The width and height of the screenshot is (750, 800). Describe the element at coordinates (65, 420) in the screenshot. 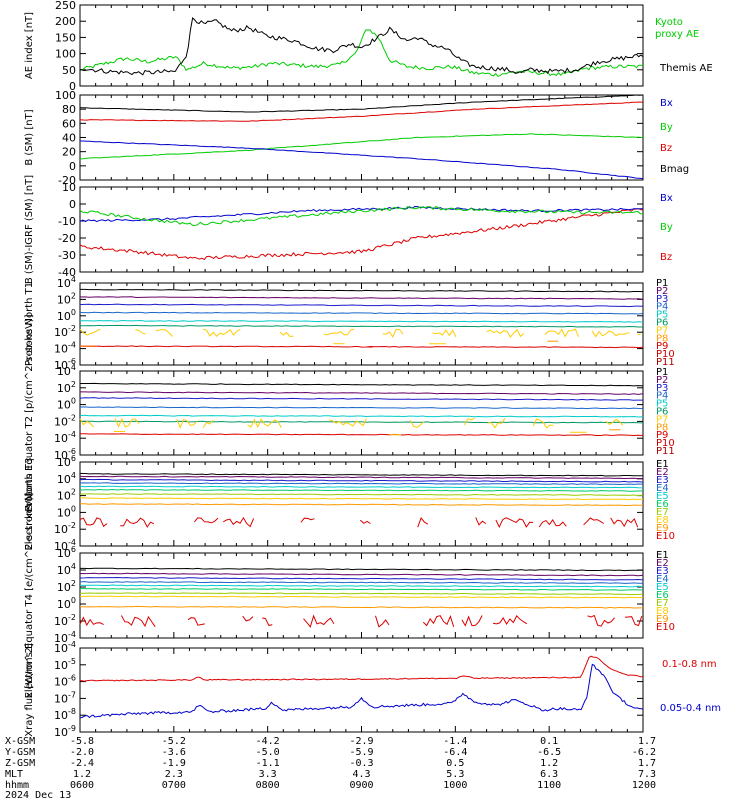

I see `y-tick-label: 10-2` at that location.